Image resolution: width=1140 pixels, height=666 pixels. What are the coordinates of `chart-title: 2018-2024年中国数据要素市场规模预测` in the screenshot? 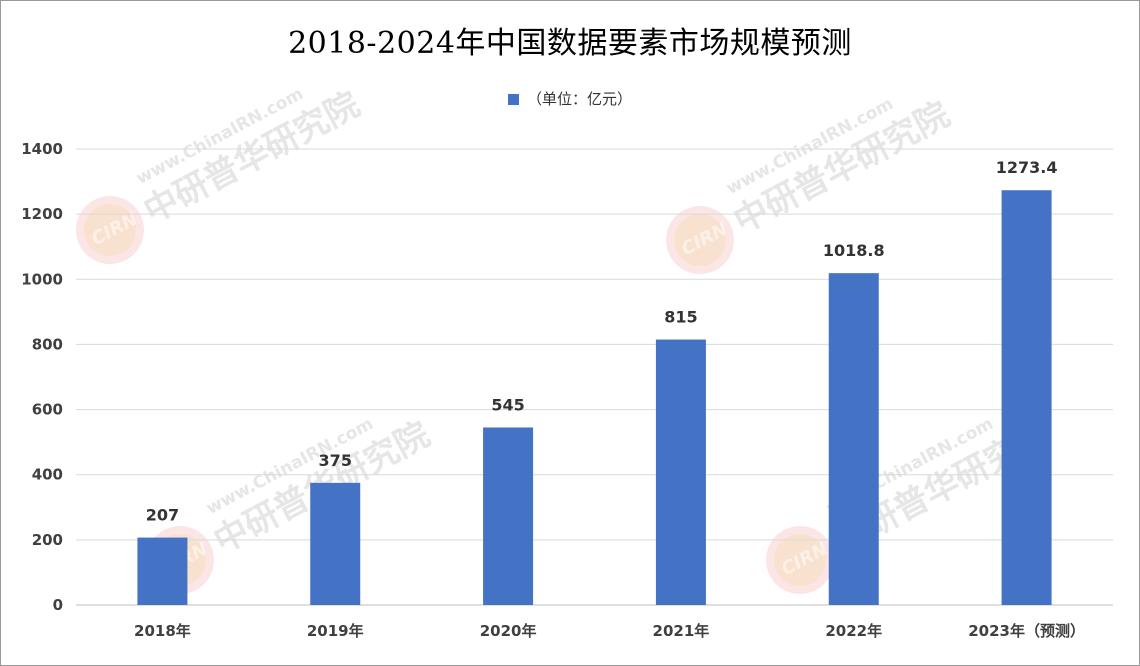 It's located at (570, 43).